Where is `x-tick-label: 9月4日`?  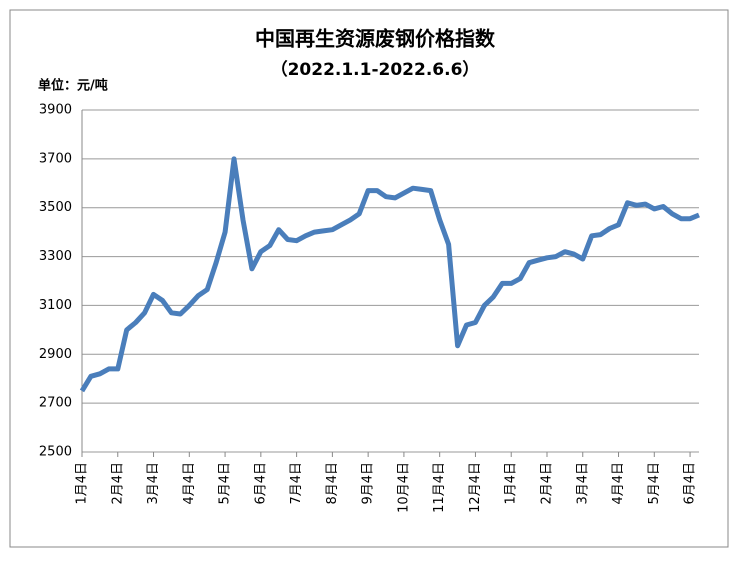 x-tick-label: 9月4日 is located at coordinates (368, 483).